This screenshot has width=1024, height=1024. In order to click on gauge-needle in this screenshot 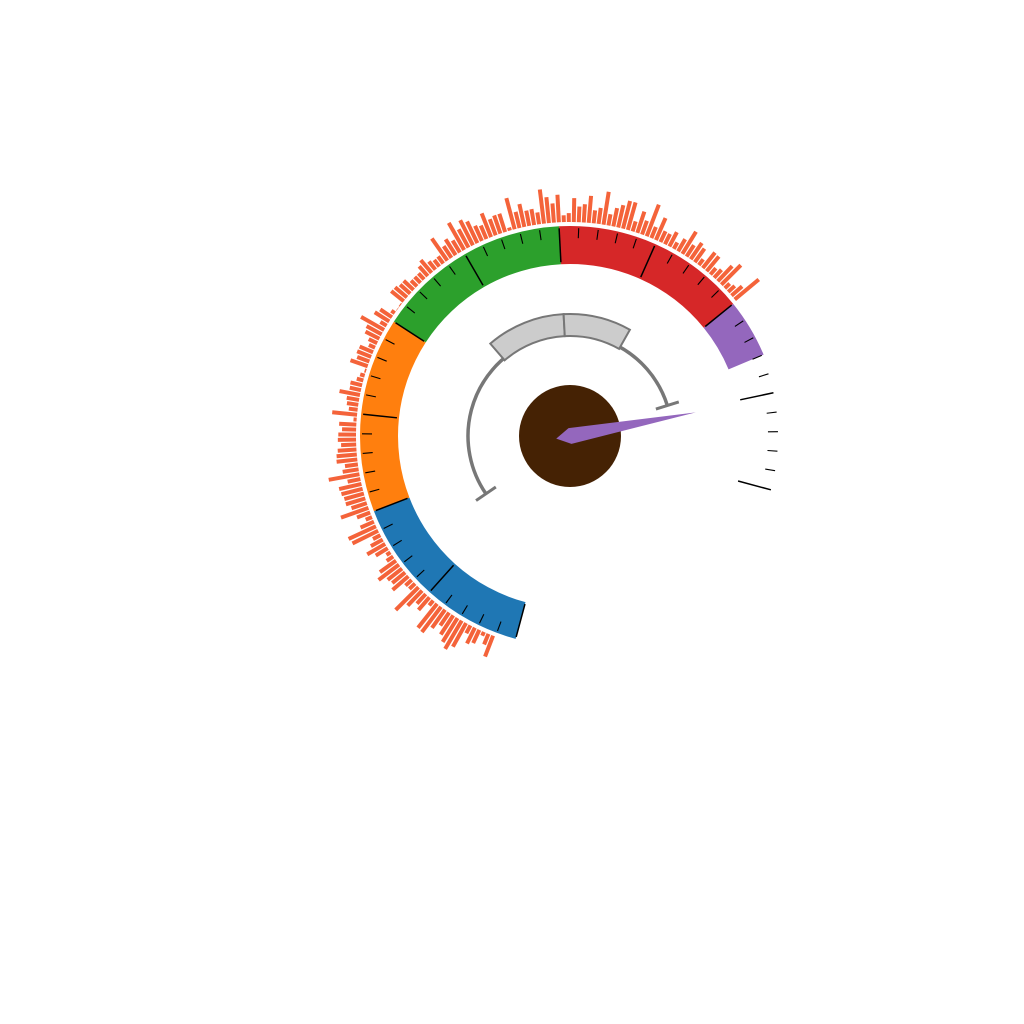, I will do `click(626, 428)`.